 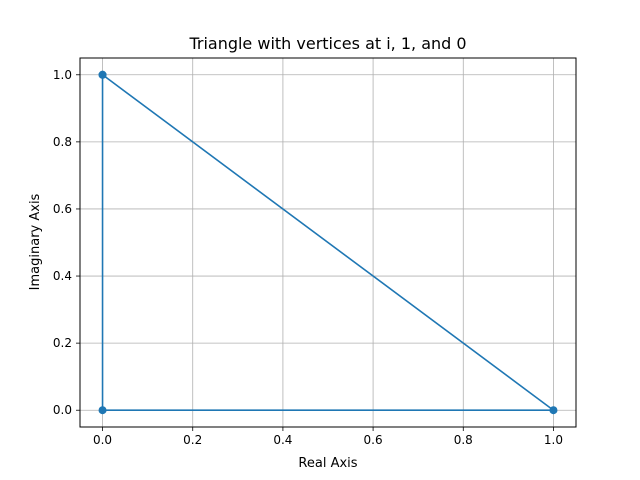 I want to click on x-tick-label: 0.0, so click(x=102, y=440).